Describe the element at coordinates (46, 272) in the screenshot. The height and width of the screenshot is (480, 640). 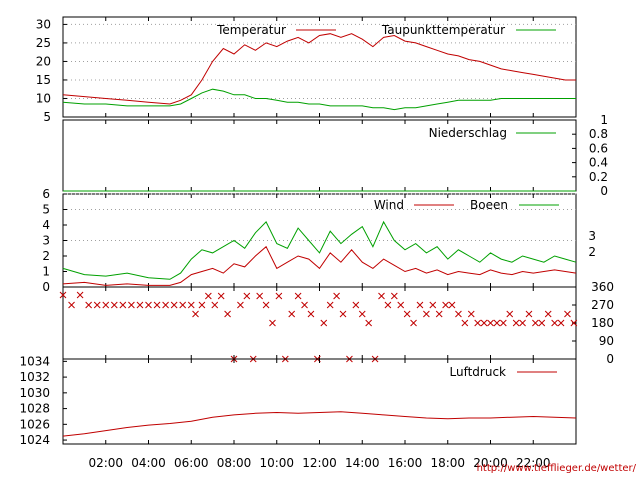
I see `wind-y-tick-label: 1` at that location.